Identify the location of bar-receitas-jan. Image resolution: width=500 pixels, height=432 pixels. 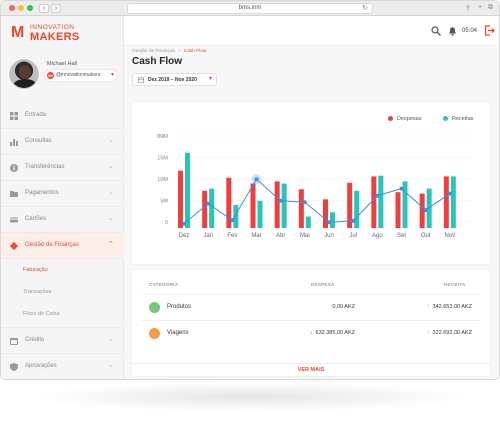
(212, 208).